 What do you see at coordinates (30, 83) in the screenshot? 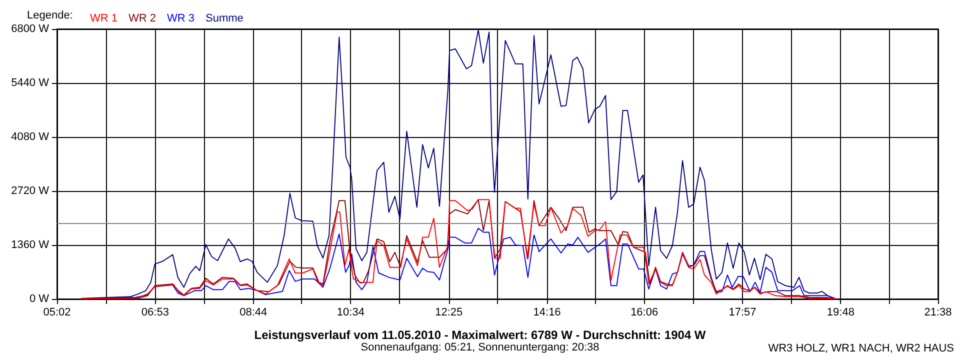
I see `y-tick-label: 5440 W` at bounding box center [30, 83].